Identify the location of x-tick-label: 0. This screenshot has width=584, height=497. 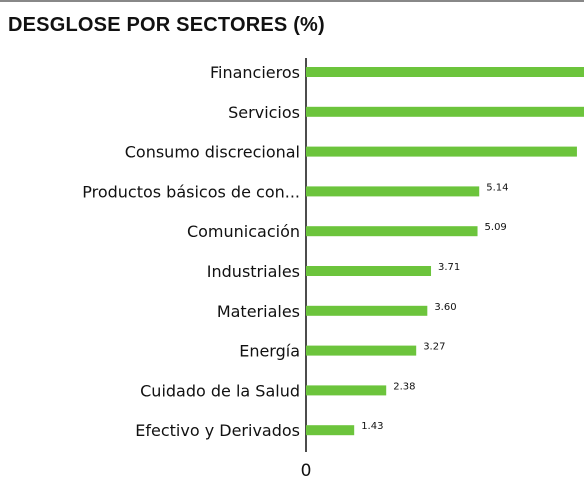
(306, 471).